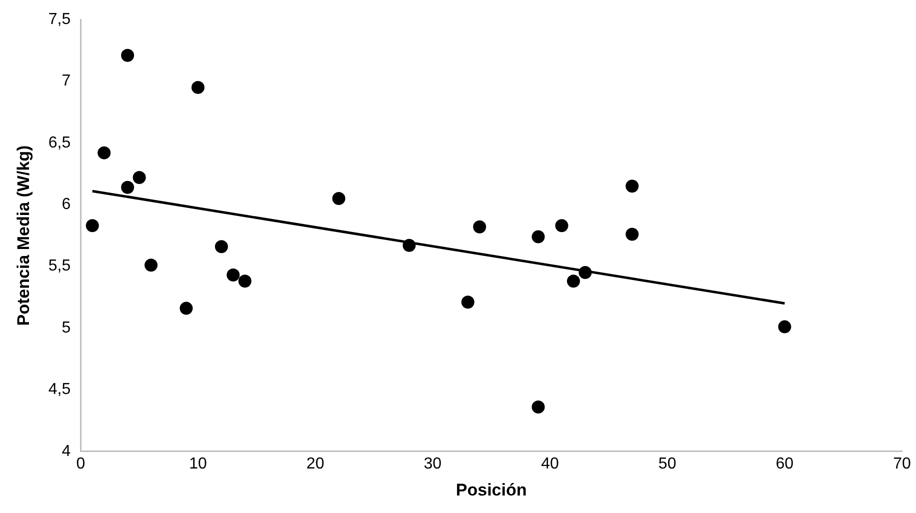  Describe the element at coordinates (550, 463) in the screenshot. I see `x-tick-label: 40` at that location.